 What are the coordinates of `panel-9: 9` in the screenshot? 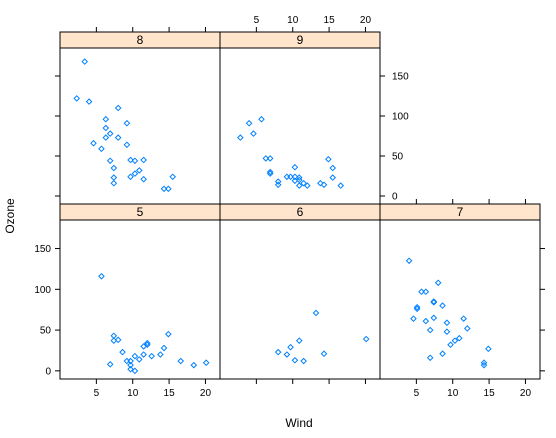 It's located at (300, 118).